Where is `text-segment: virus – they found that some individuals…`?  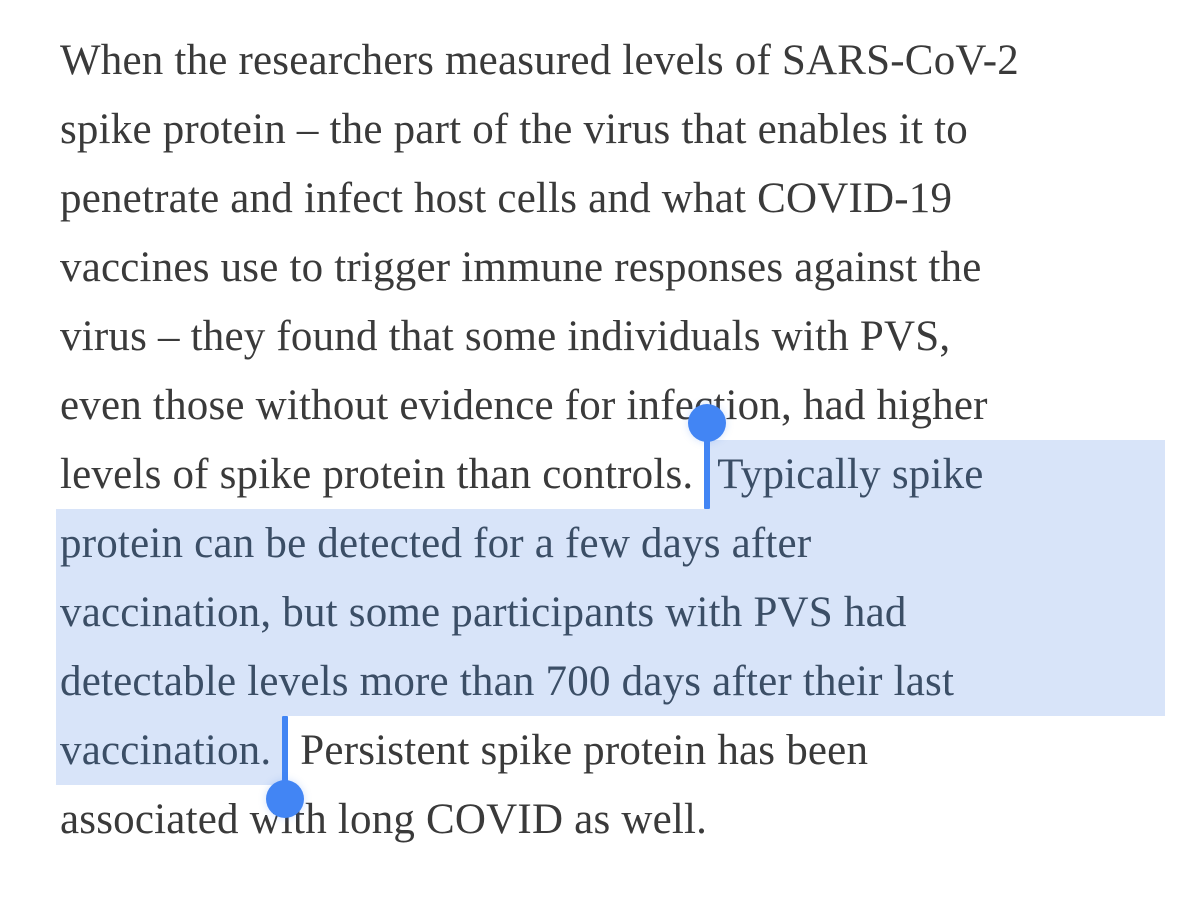 text-segment: virus – they found that some individuals… is located at coordinates (505, 336).